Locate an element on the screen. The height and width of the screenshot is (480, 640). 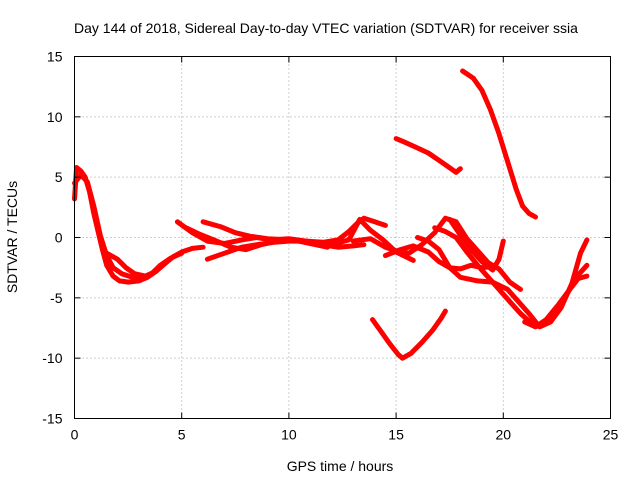
series-line-s16 is located at coordinates (409, 334).